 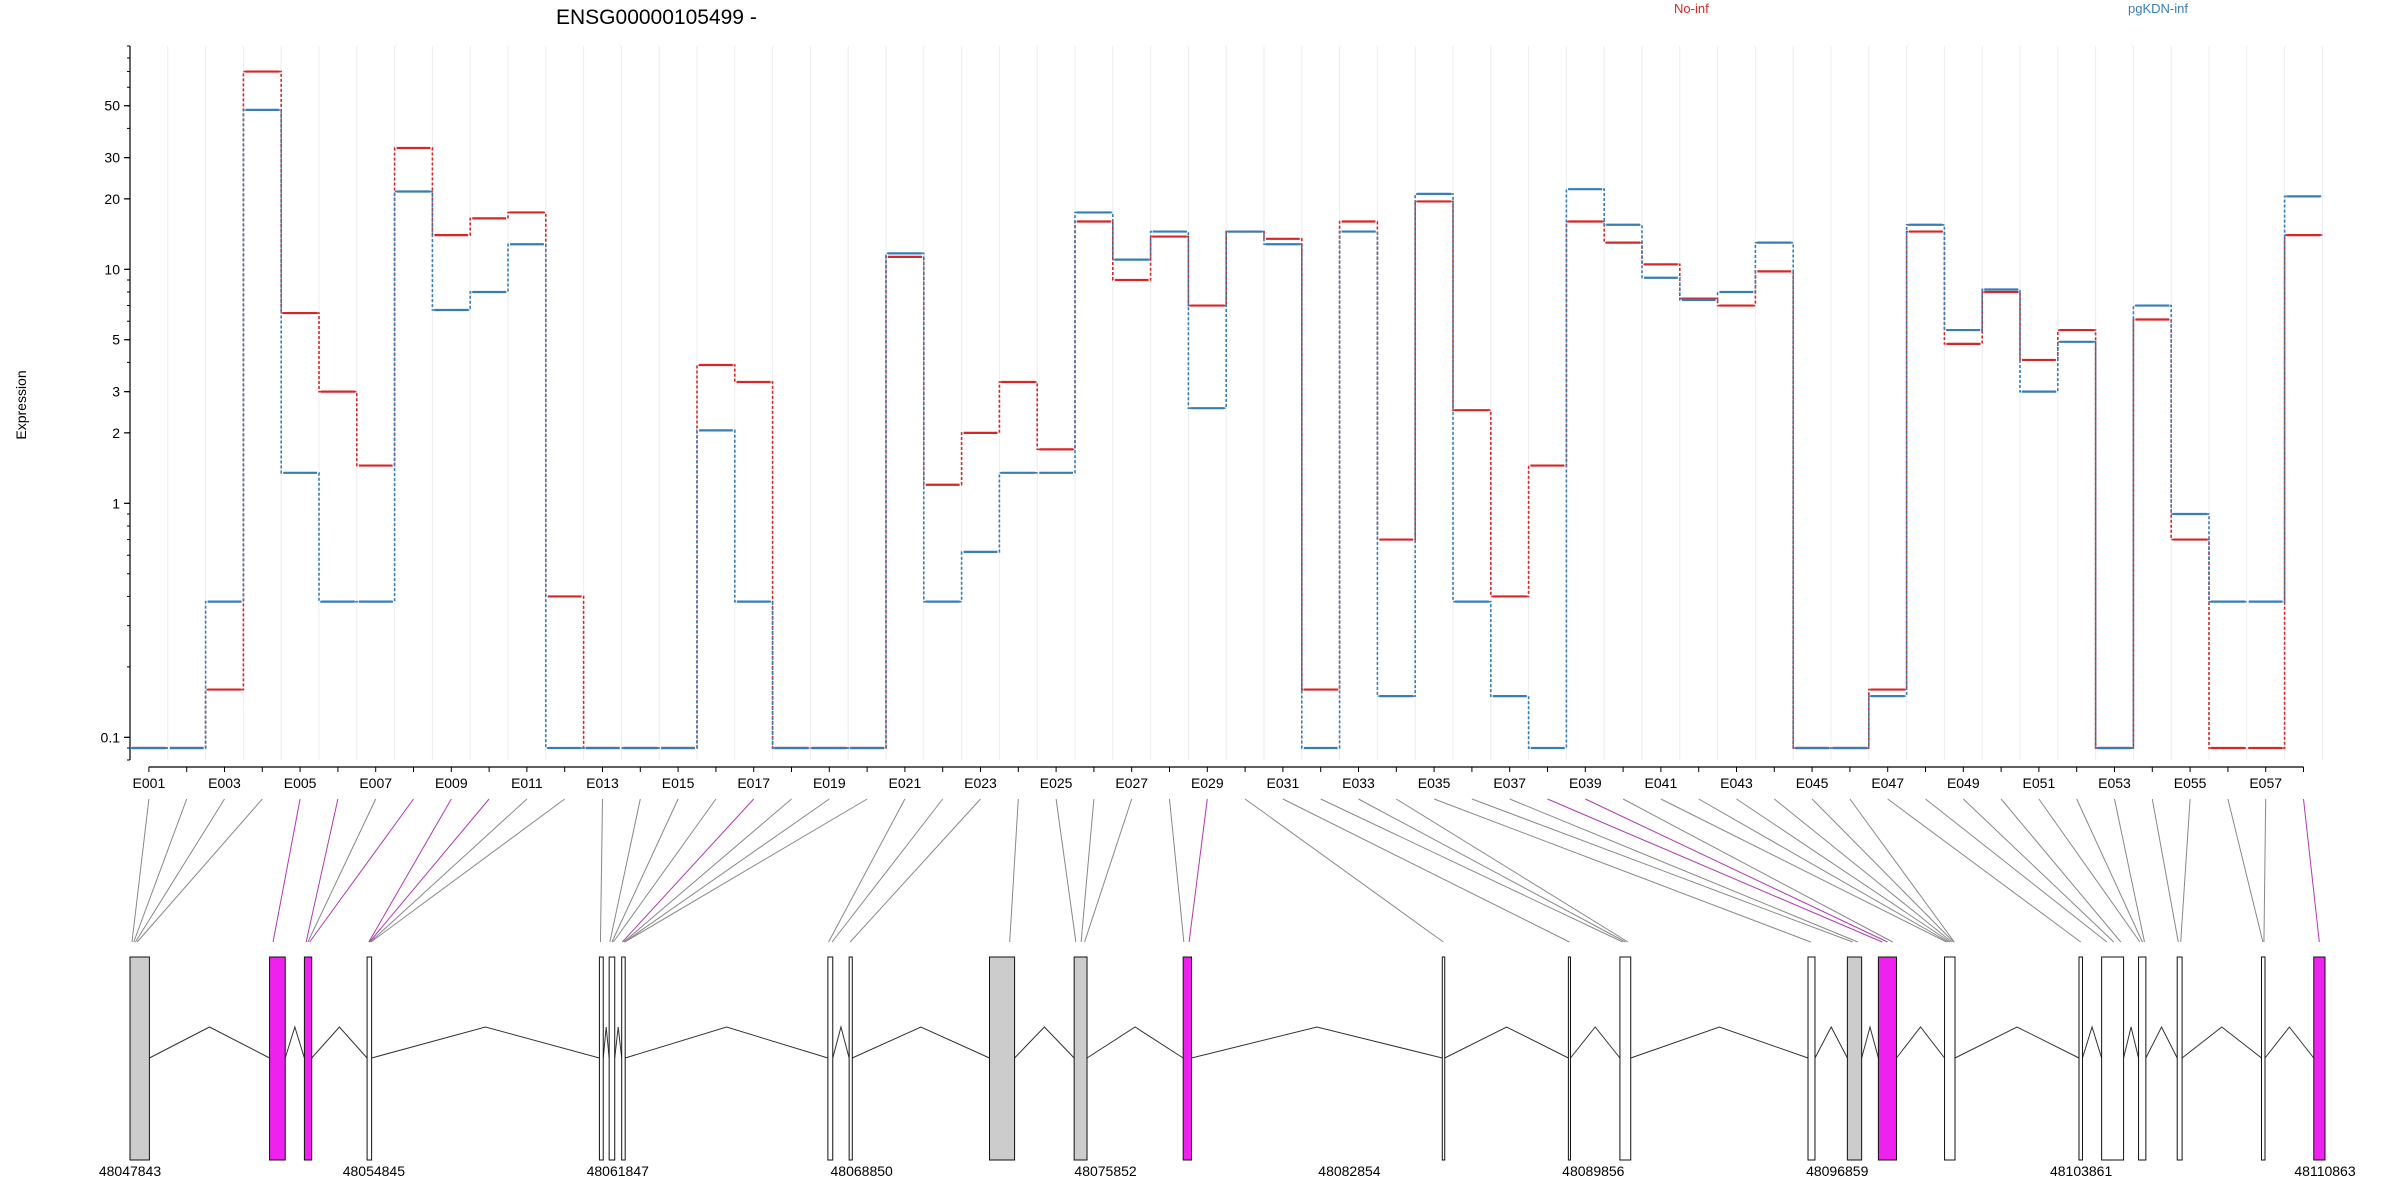 I want to click on genomic-coordinate-label: 48061847, so click(x=618, y=1171).